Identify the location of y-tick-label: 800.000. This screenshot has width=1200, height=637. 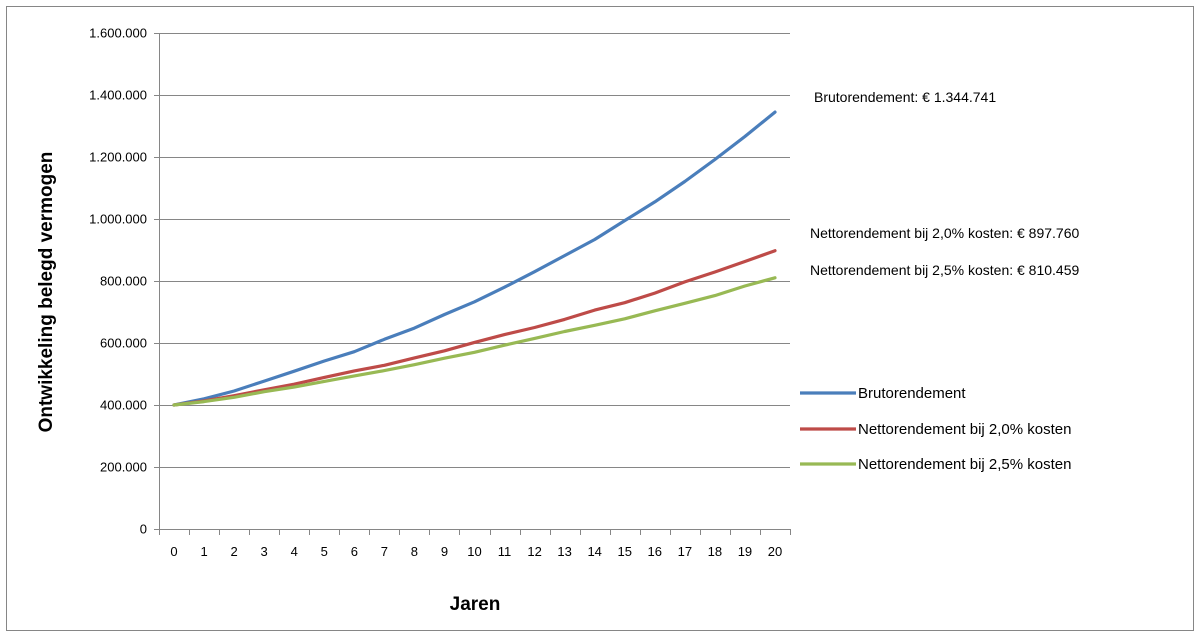
(123, 281).